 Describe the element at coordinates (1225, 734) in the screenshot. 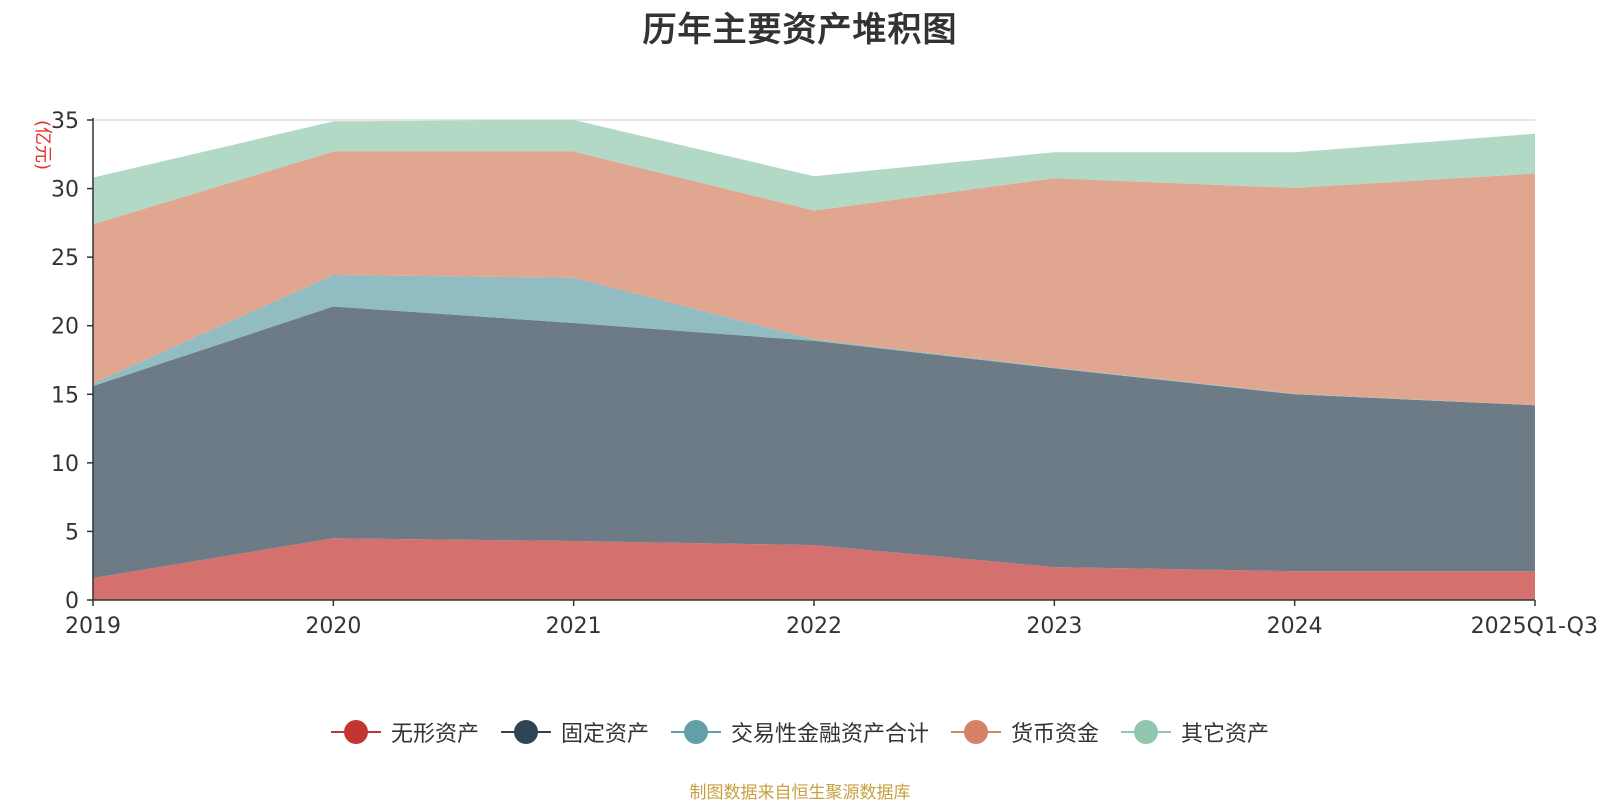

I see `legend-label: 其它资产` at that location.